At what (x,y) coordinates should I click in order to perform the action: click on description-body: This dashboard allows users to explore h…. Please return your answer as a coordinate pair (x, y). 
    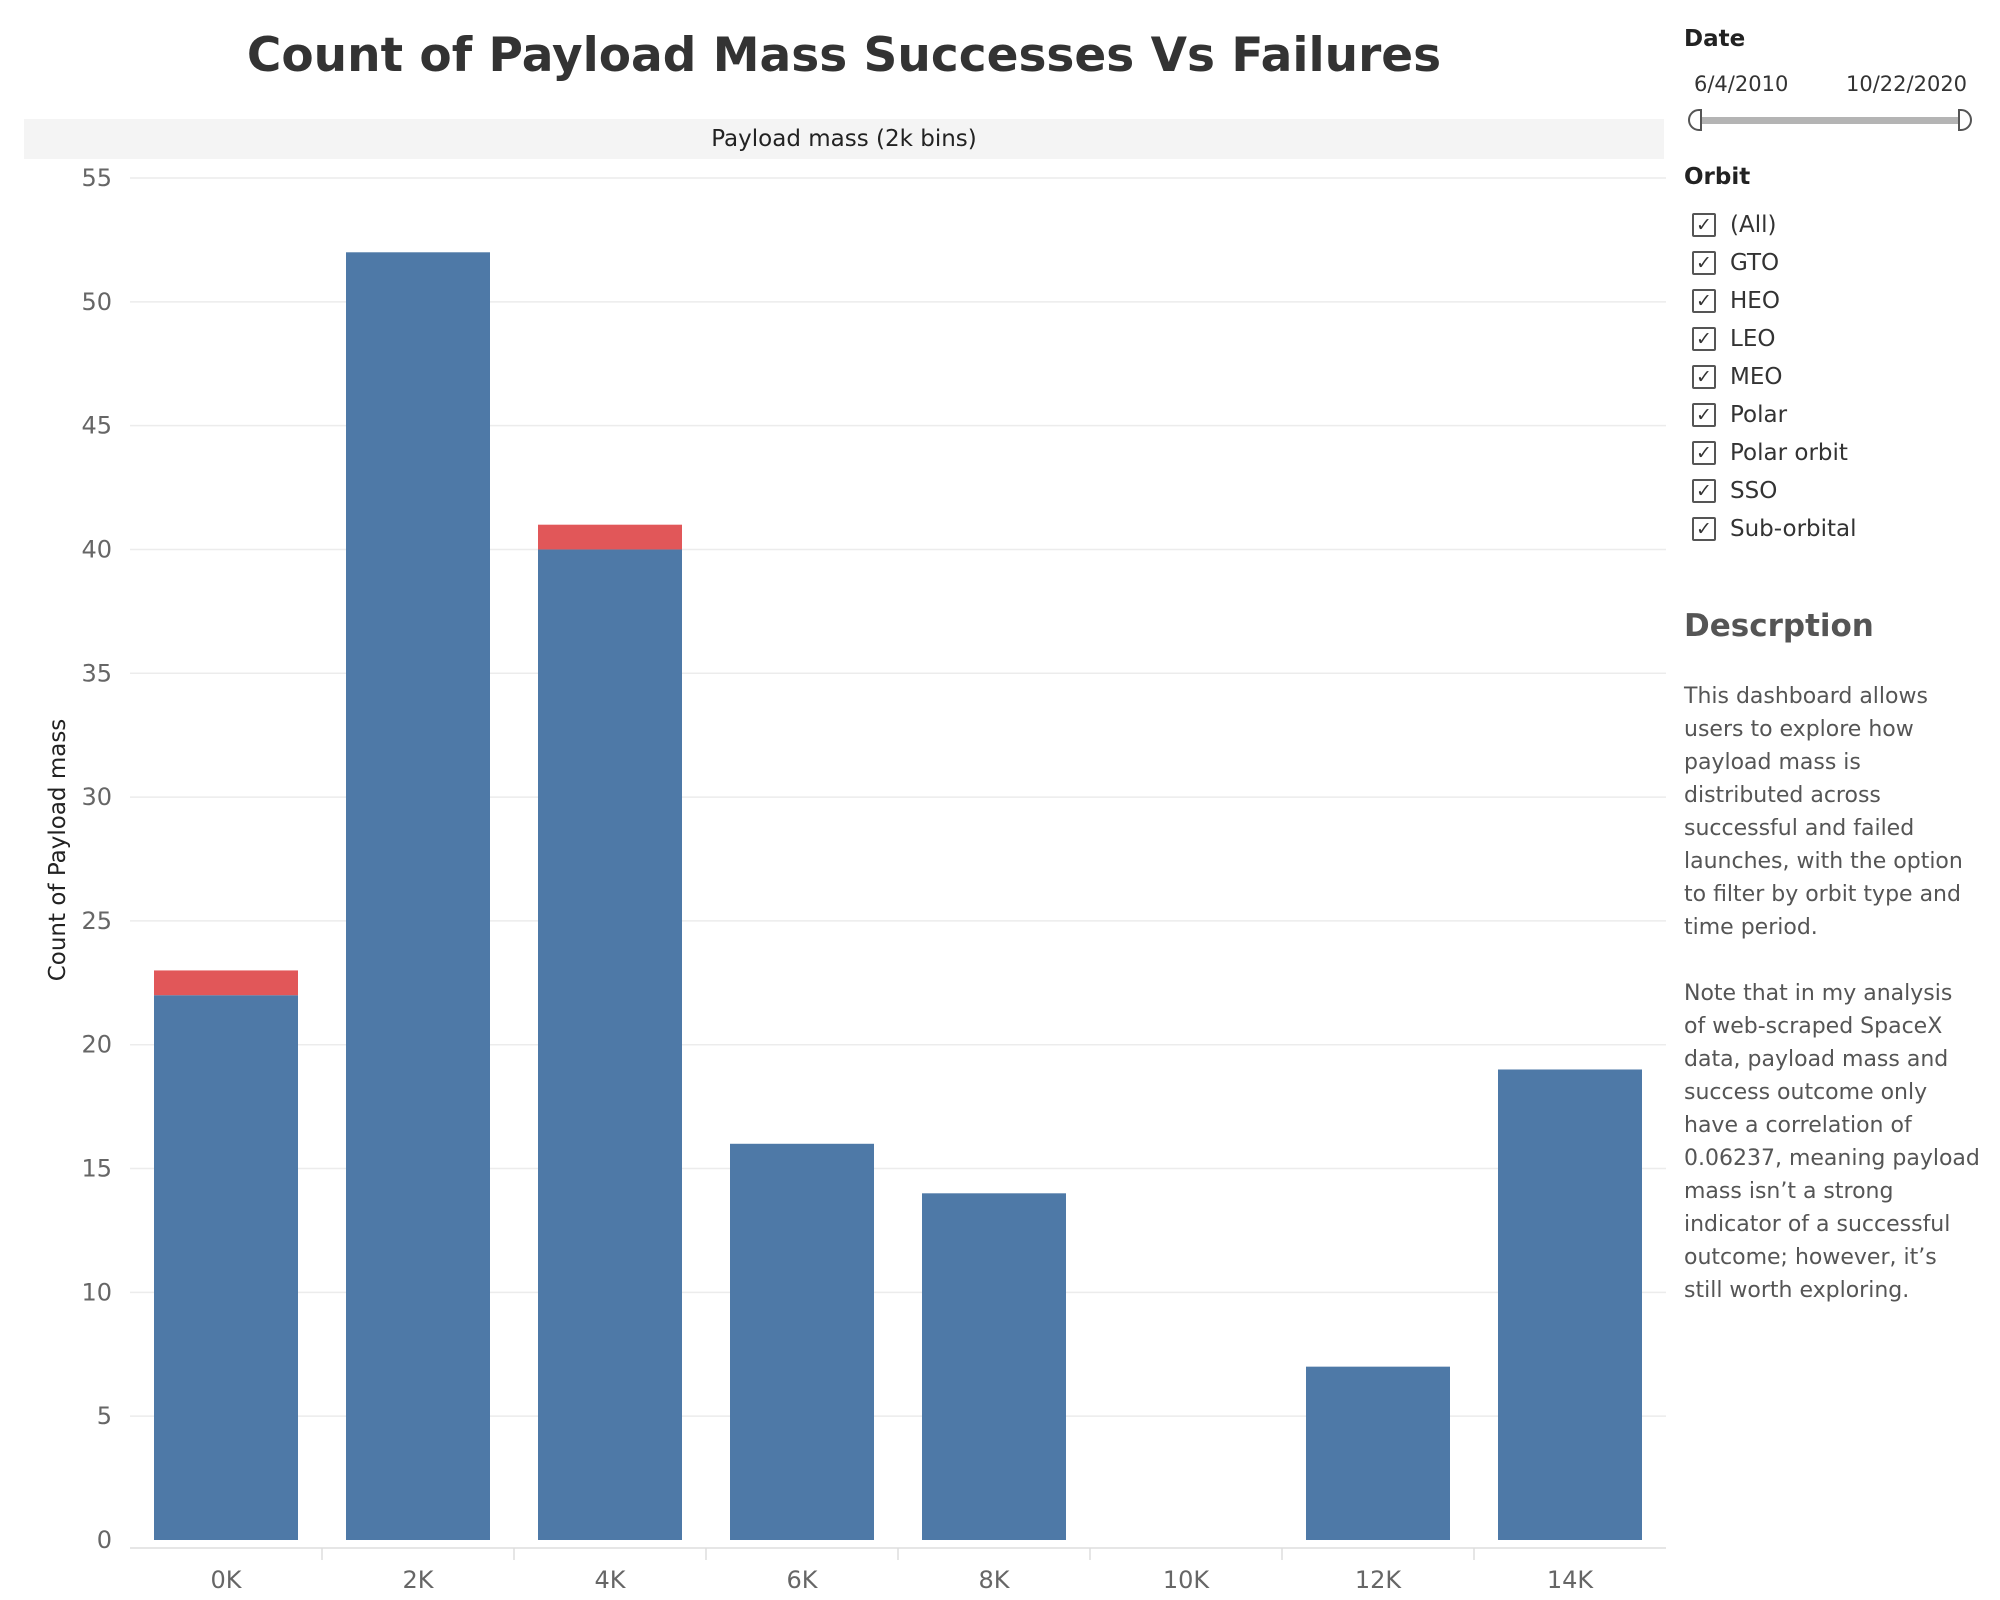
    Looking at the image, I should click on (1832, 1010).